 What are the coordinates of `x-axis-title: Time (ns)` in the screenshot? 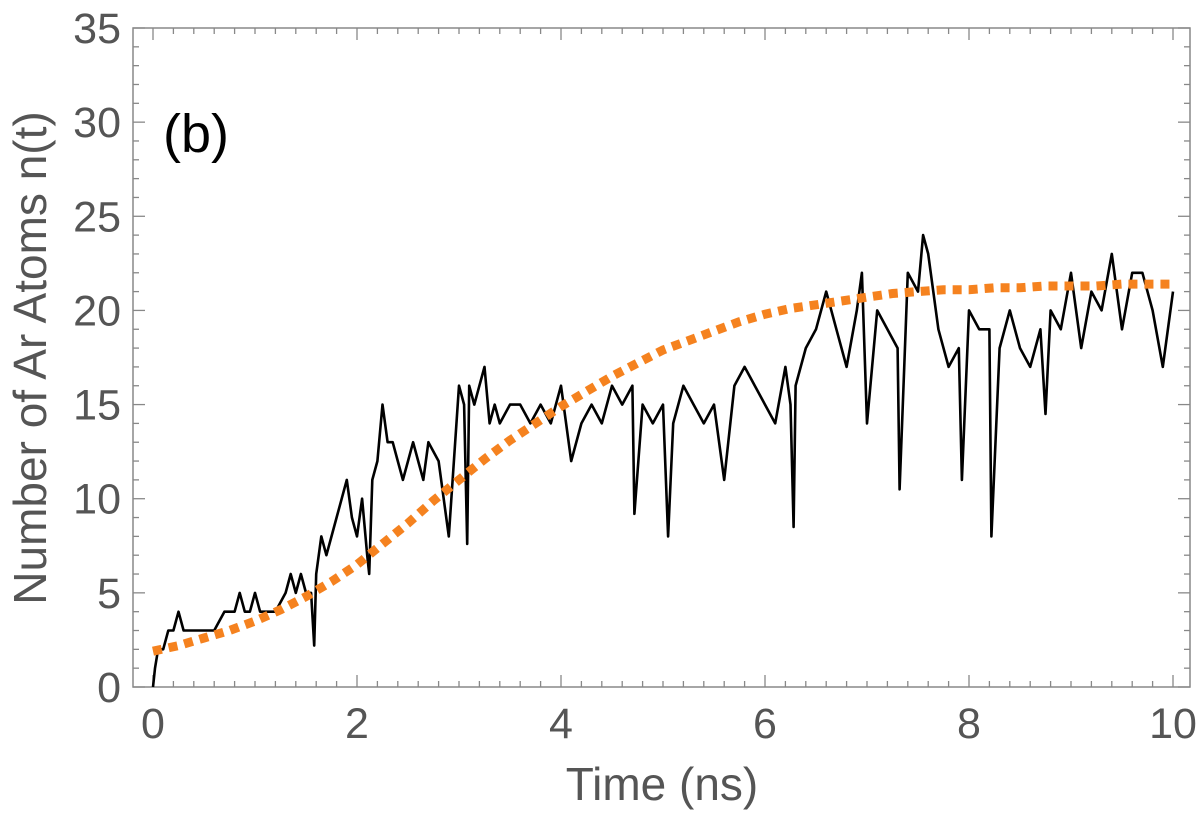 It's located at (662, 784).